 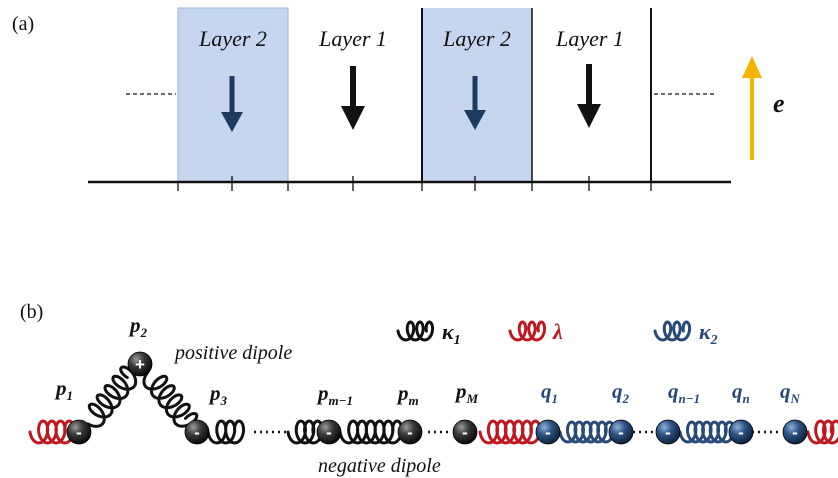 What do you see at coordinates (407, 394) in the screenshot?
I see `particle-label: pm` at bounding box center [407, 394].